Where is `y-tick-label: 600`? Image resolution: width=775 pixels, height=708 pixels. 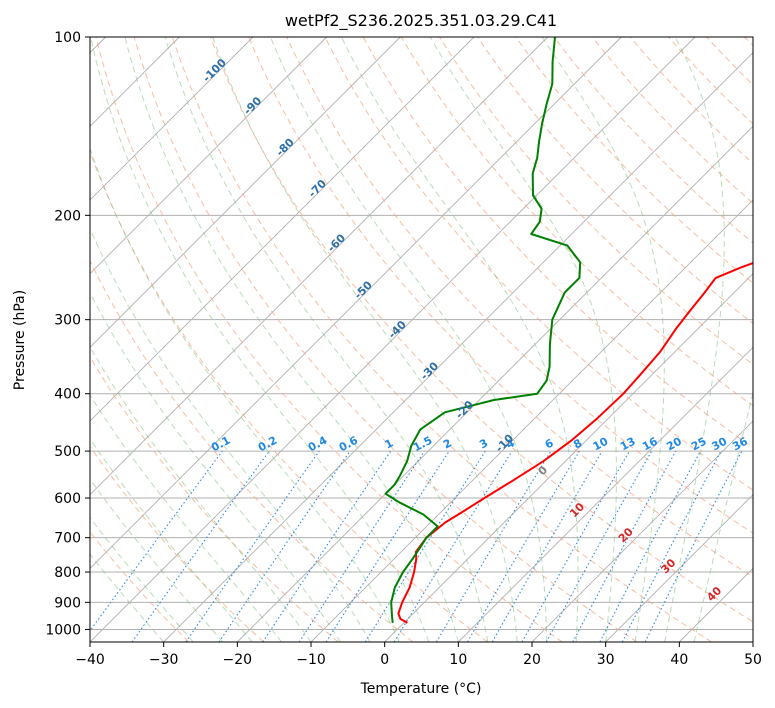
y-tick-label: 600 is located at coordinates (67, 499).